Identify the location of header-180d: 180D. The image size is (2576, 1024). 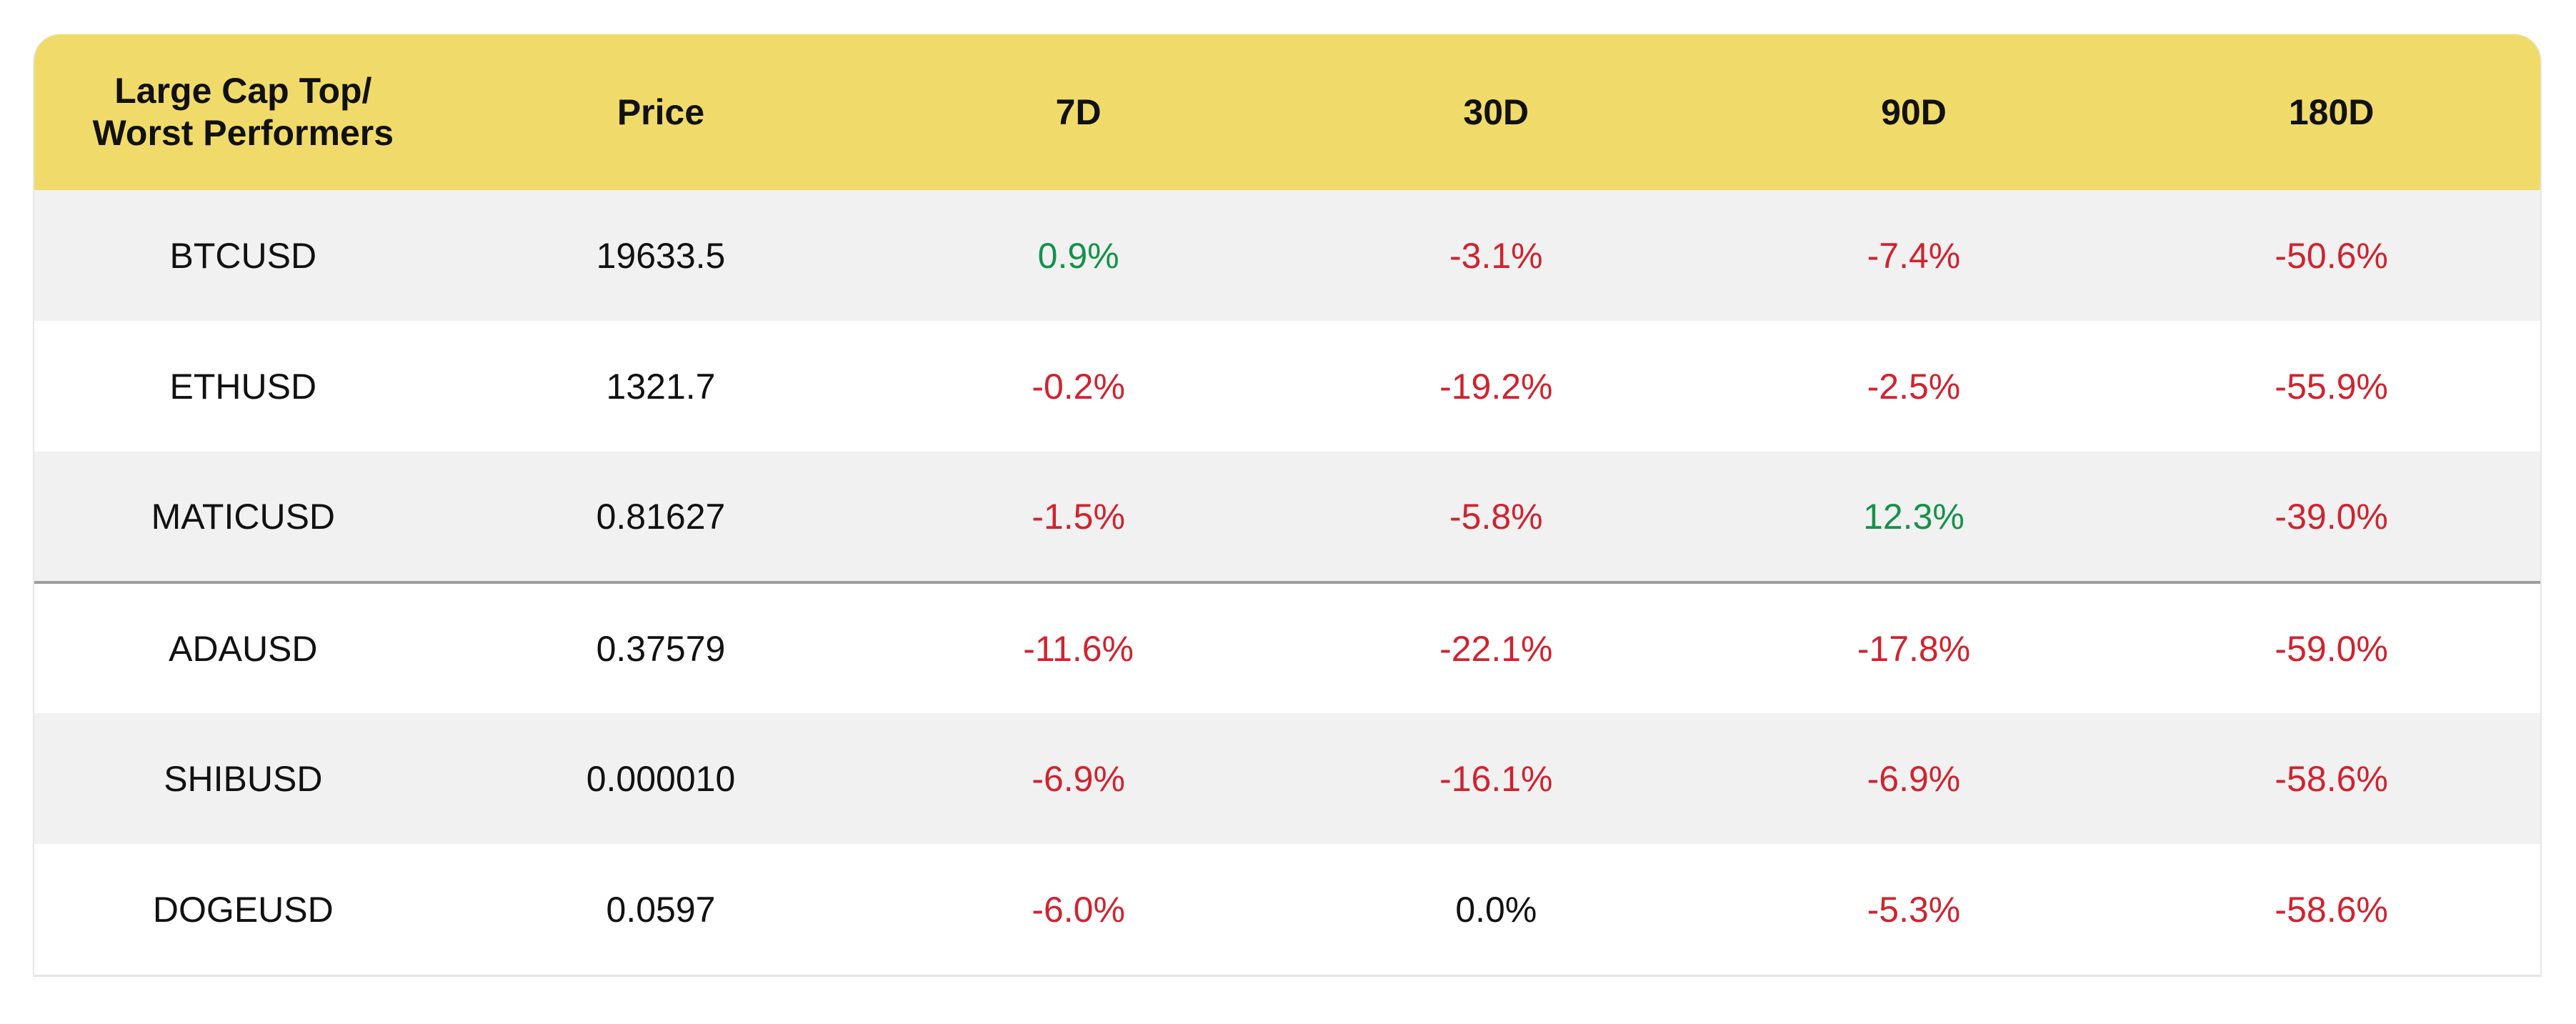
(2331, 111).